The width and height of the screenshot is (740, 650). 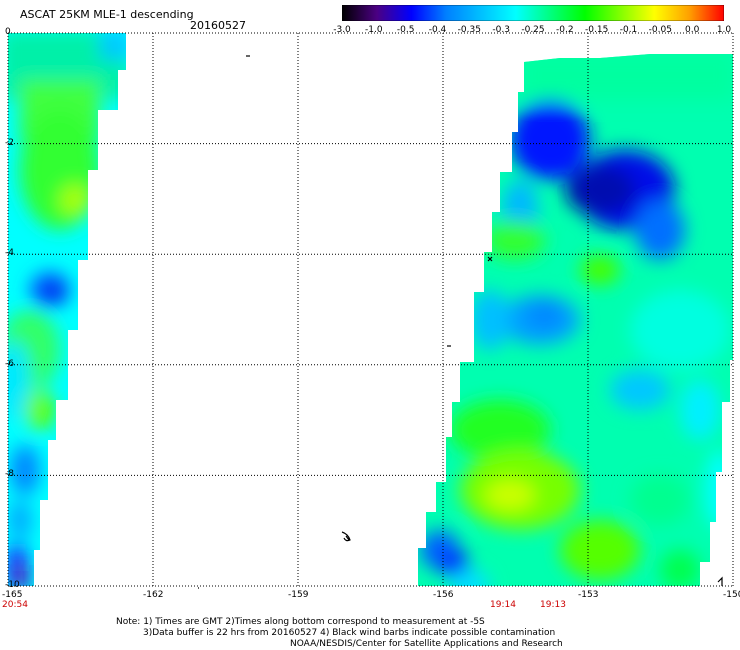 I want to click on lon-tick-label: -153, so click(x=588, y=595).